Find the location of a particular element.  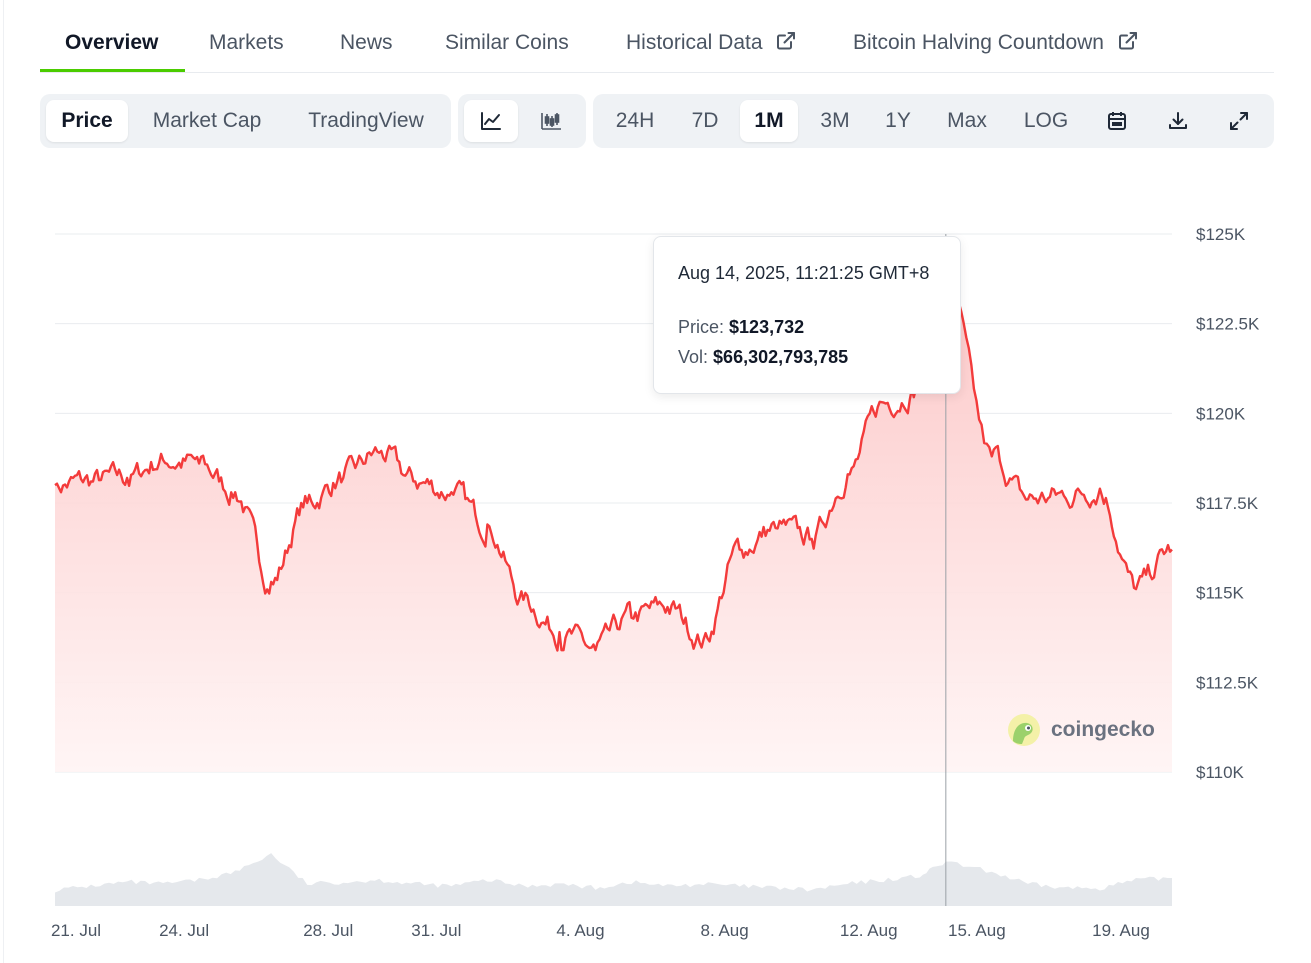

tab-historical-data: Historical Data is located at coordinates (711, 45).